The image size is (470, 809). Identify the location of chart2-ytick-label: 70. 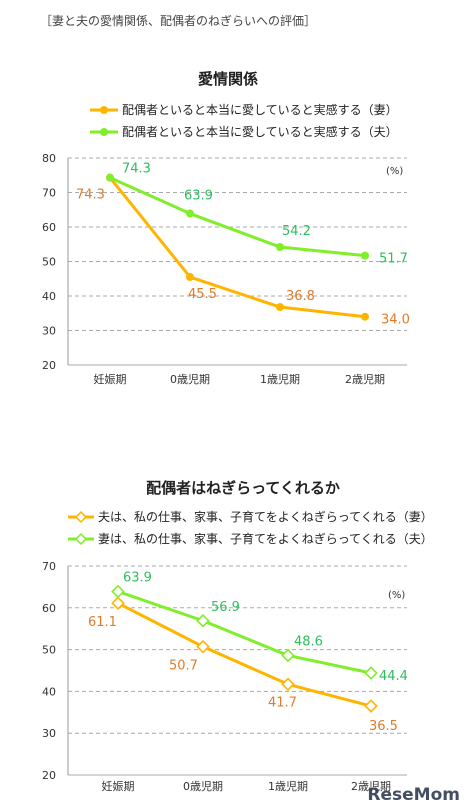
(49, 566).